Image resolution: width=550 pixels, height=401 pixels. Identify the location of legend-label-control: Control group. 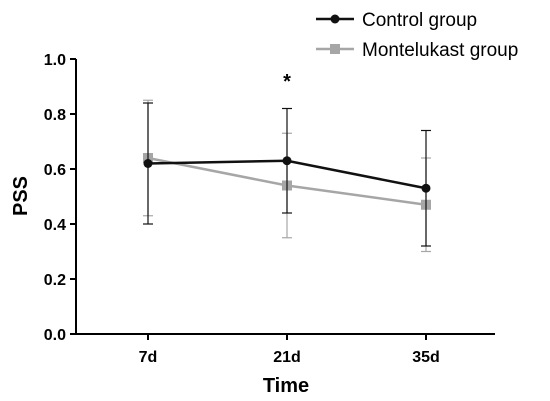
(419, 20).